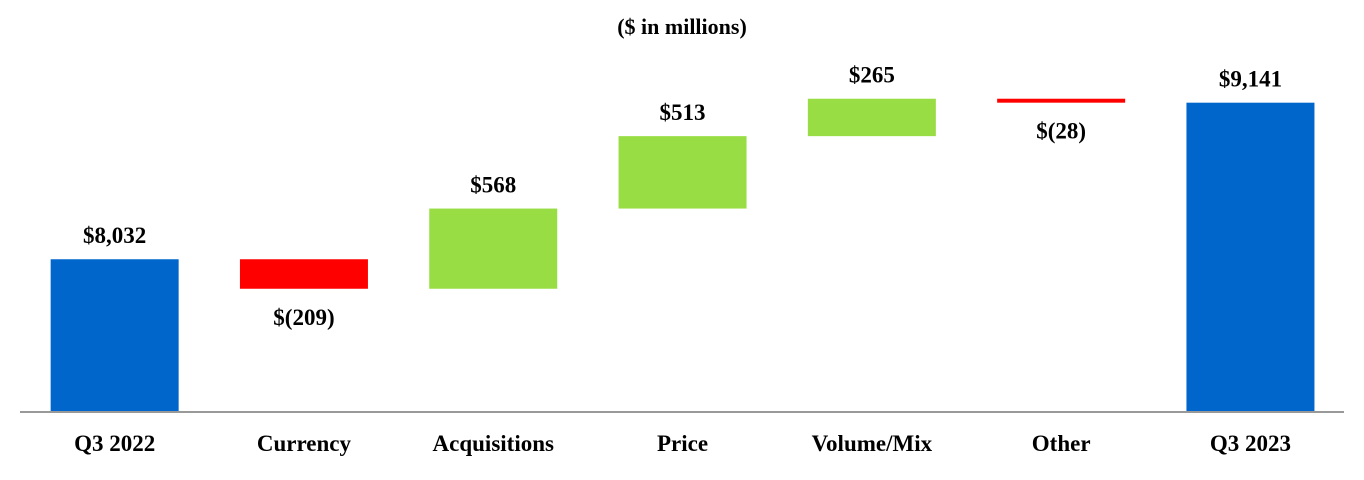 This screenshot has height=480, width=1364. I want to click on data-label: $(28), so click(1061, 131).